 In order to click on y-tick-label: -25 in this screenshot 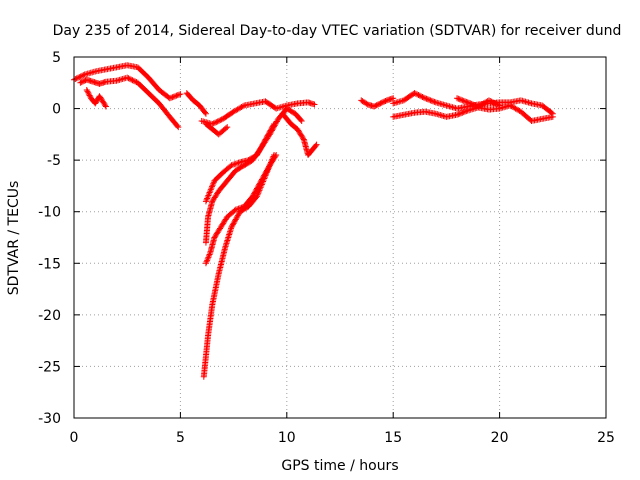, I will do `click(49, 367)`.